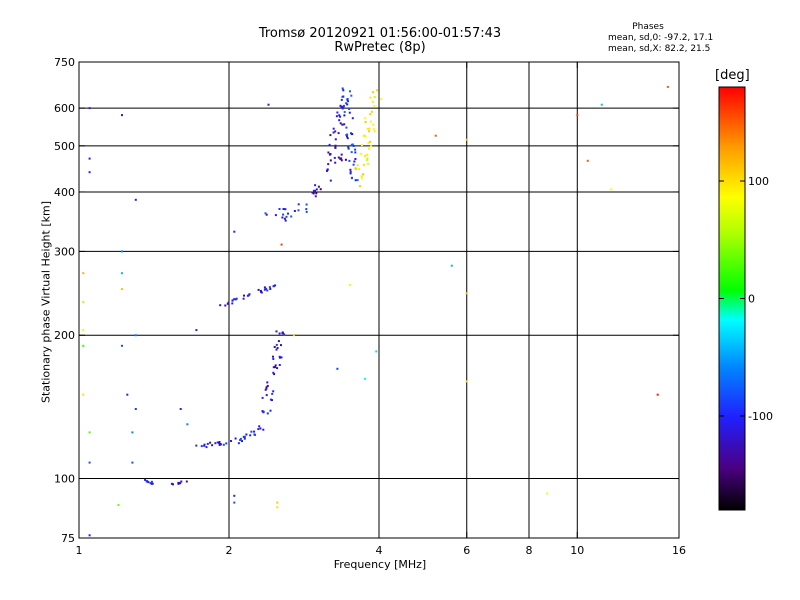 Image resolution: width=800 pixels, height=600 pixels. I want to click on colorbar-tick-label: 0, so click(751, 299).